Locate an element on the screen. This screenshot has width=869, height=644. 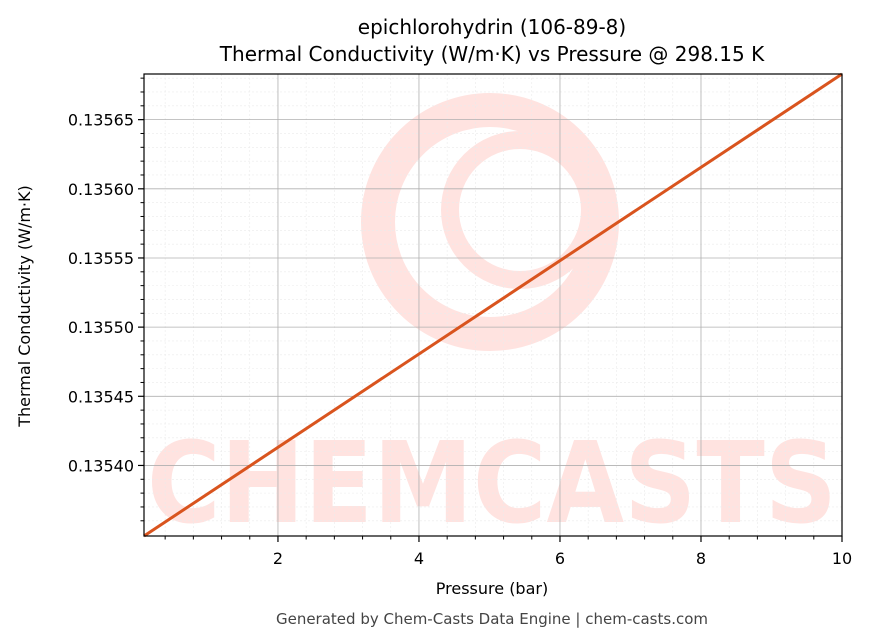
x-tick-label: 8 is located at coordinates (701, 558).